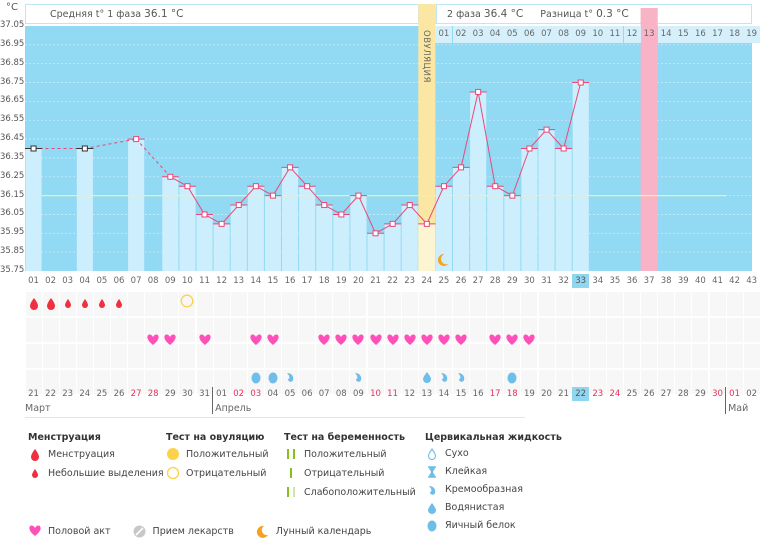 This screenshot has width=770, height=539. I want to click on date-label: 20, so click(546, 394).